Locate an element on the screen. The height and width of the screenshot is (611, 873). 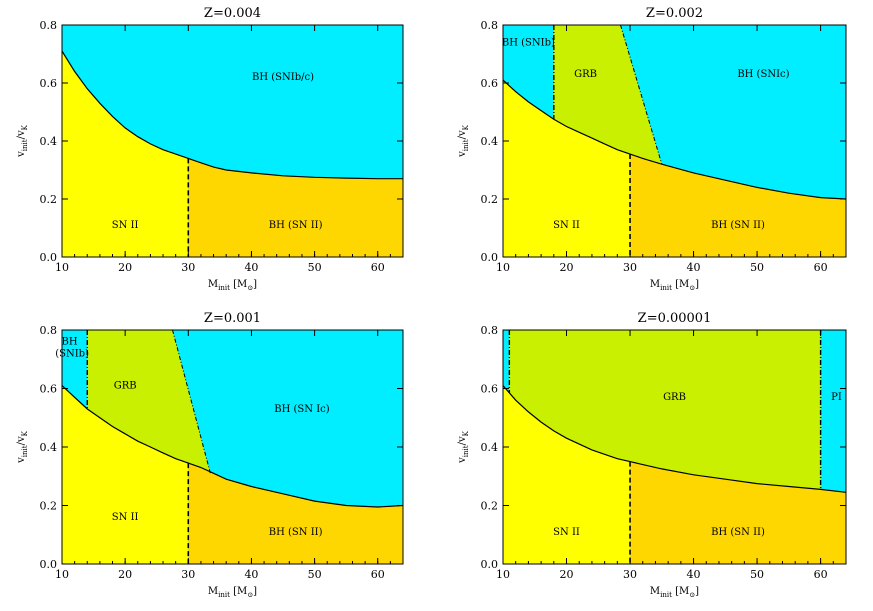
region-label: BH (SNIc) is located at coordinates (763, 74).